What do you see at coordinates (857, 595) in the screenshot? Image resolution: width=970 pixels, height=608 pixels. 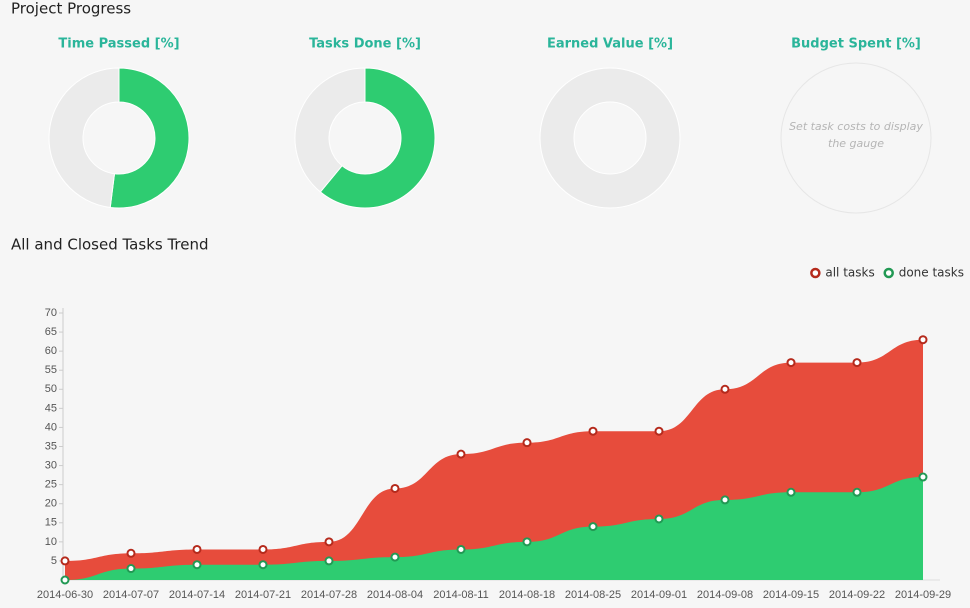 I see `x-tick-label: 2014-09-22` at bounding box center [857, 595].